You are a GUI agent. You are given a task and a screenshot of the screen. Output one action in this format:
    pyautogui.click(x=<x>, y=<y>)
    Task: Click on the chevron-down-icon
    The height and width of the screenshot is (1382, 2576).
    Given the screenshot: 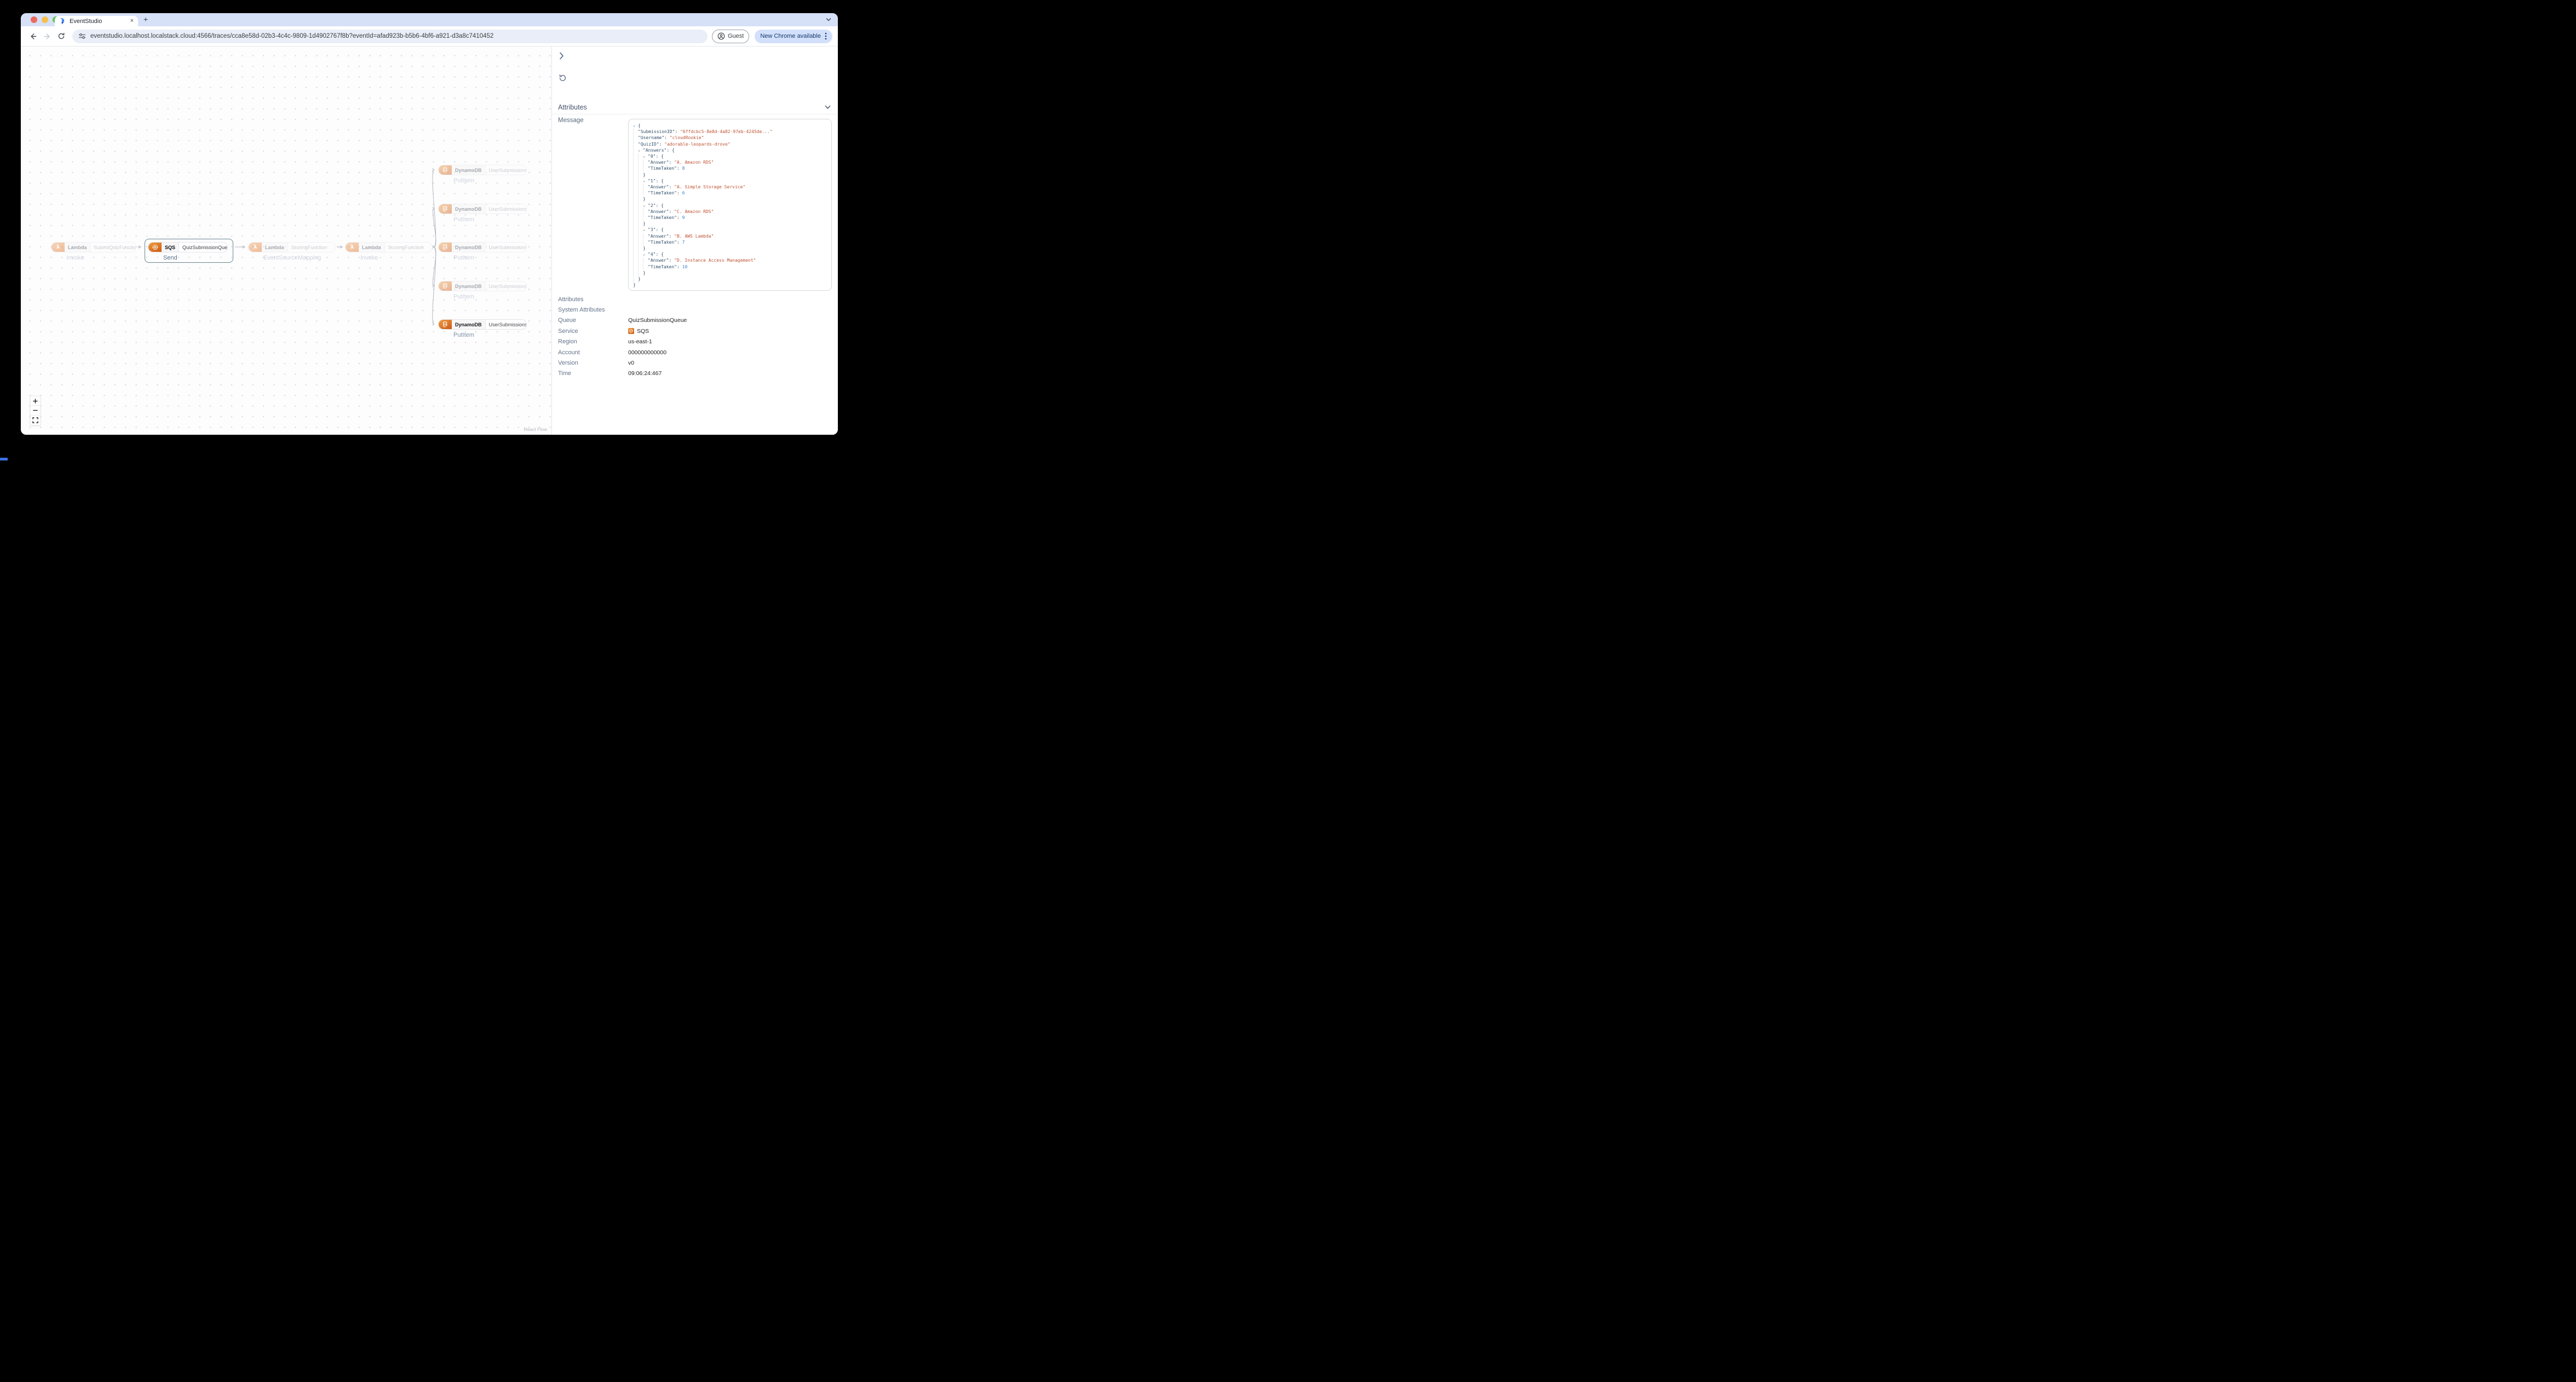 What is the action you would take?
    pyautogui.click(x=828, y=107)
    